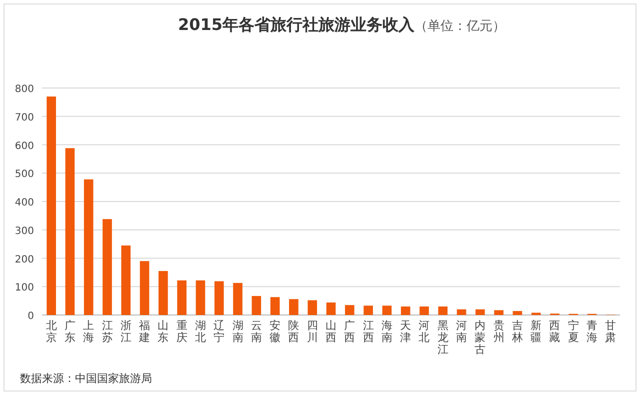 Image resolution: width=640 pixels, height=399 pixels. I want to click on x-tick-label: 贵州, so click(498, 331).